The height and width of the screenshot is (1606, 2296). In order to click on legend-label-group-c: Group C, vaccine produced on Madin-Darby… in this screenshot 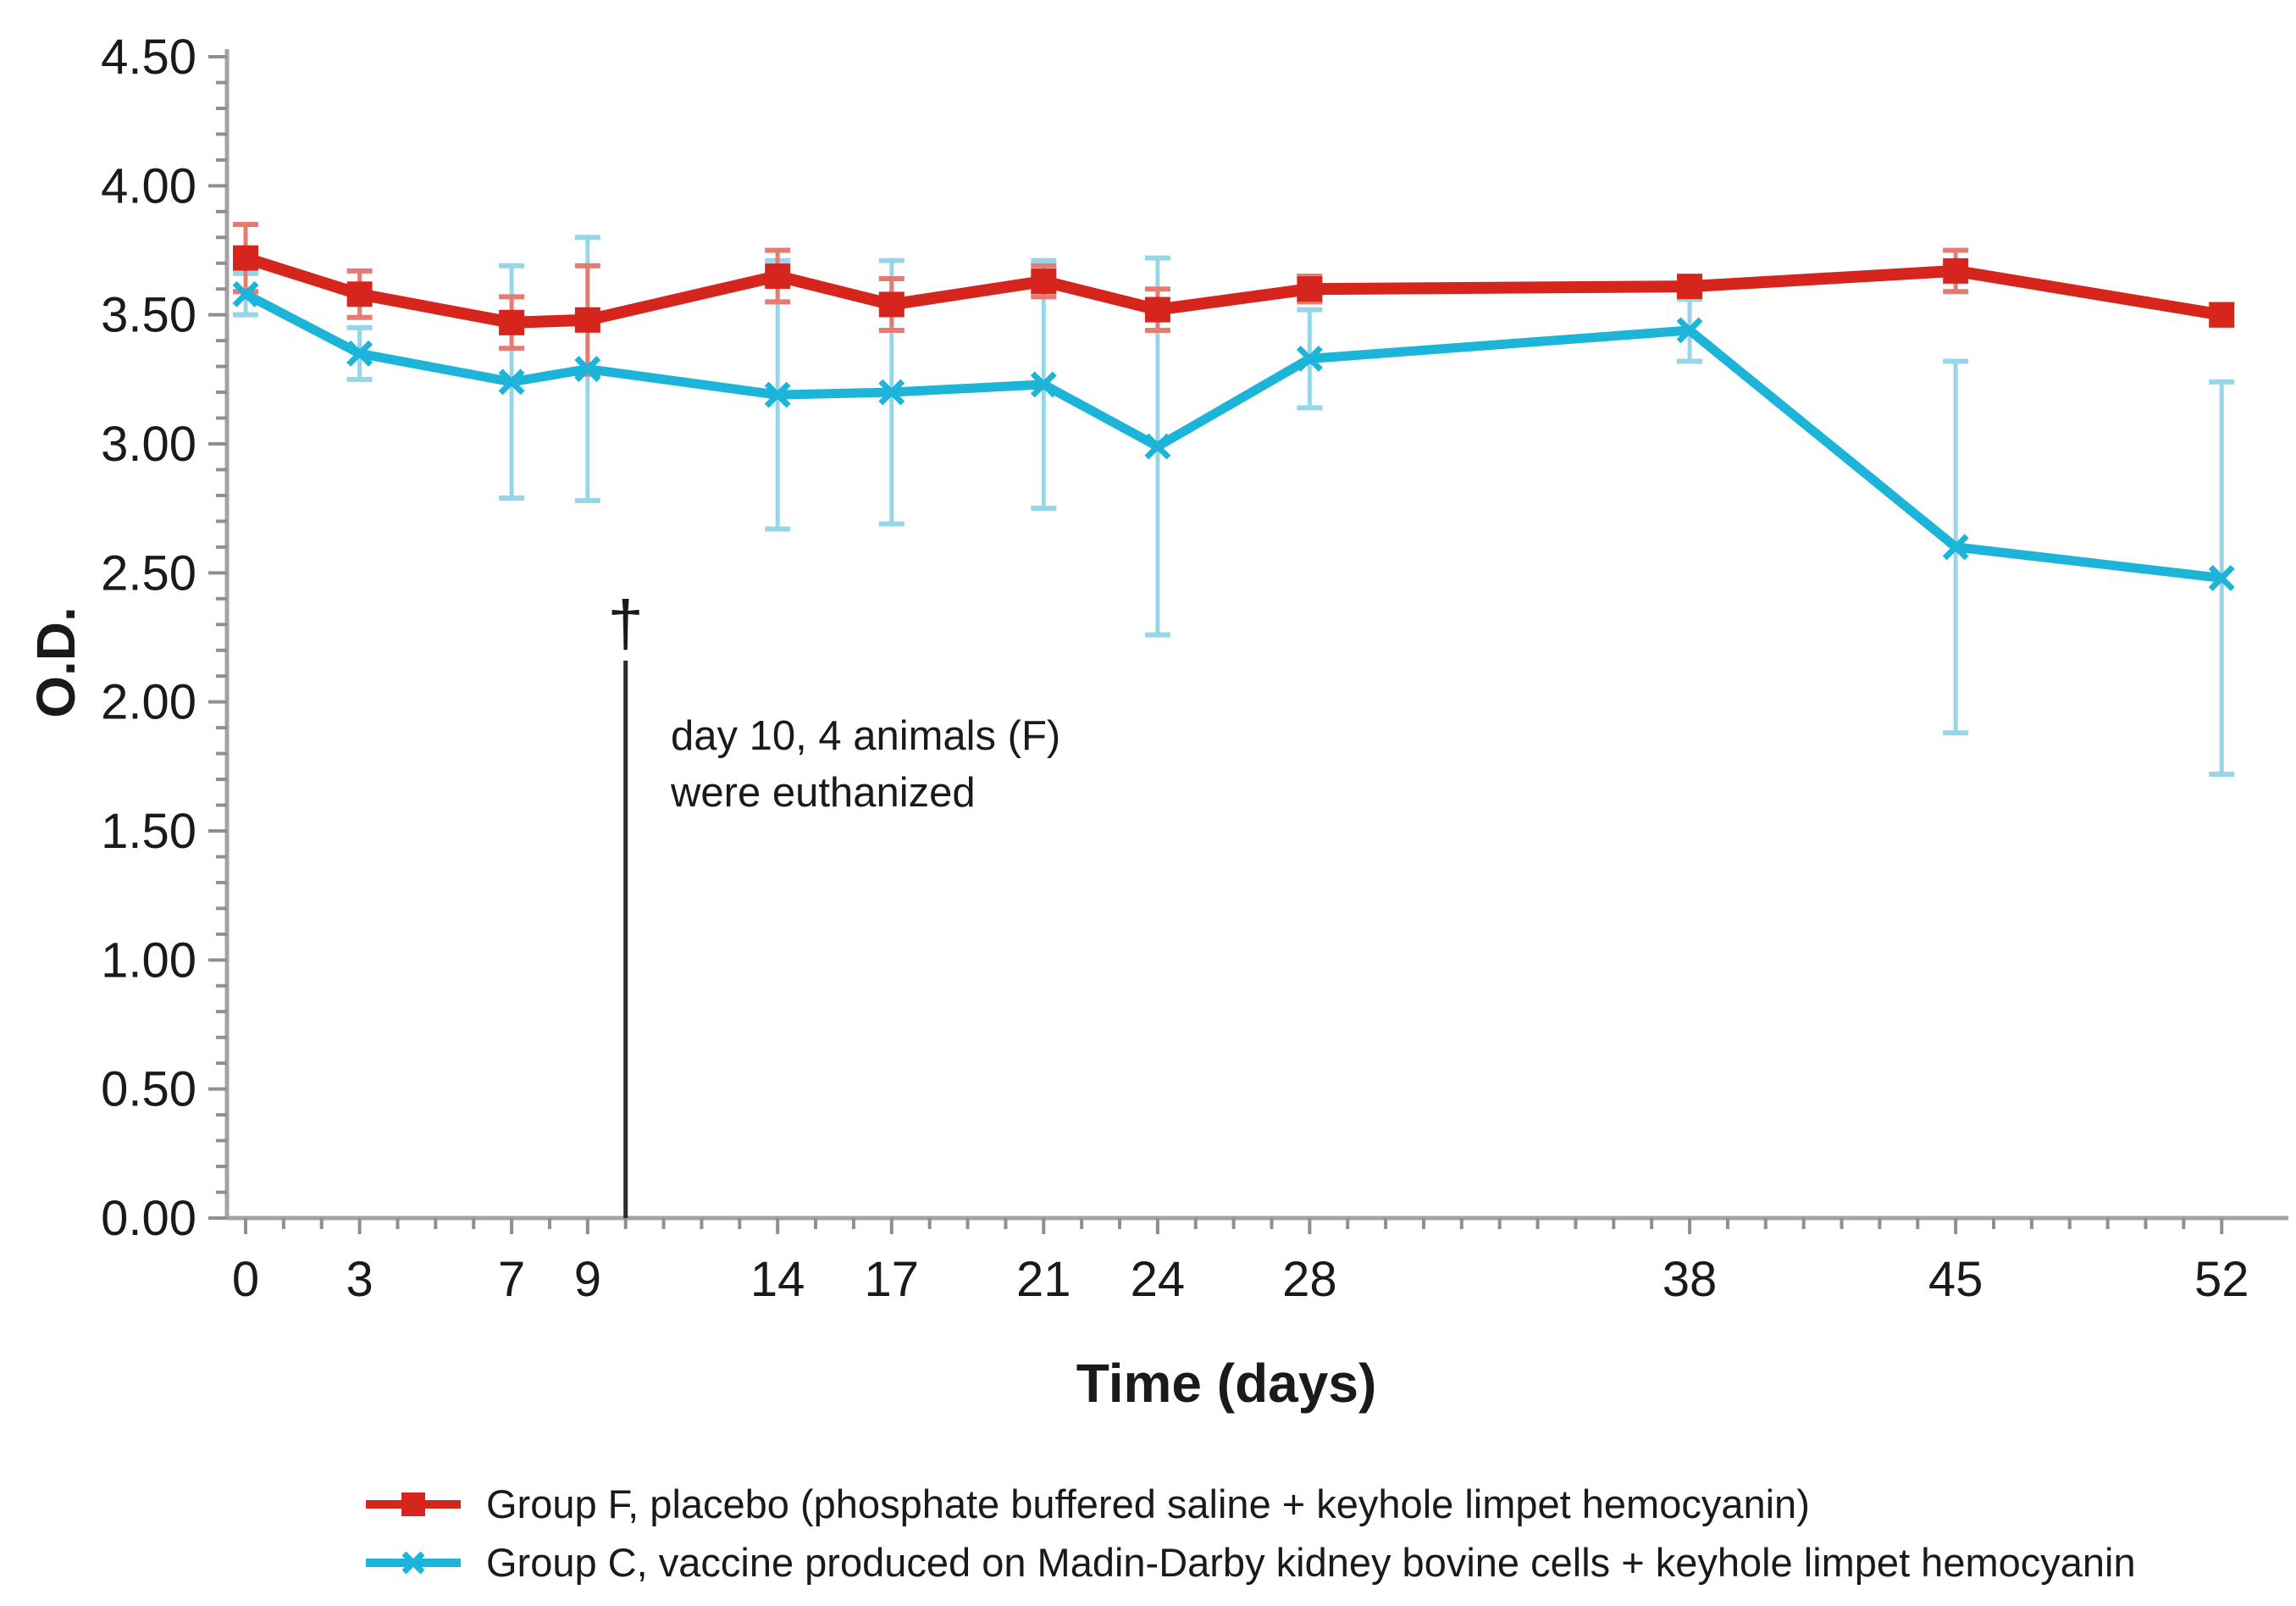, I will do `click(1311, 1563)`.